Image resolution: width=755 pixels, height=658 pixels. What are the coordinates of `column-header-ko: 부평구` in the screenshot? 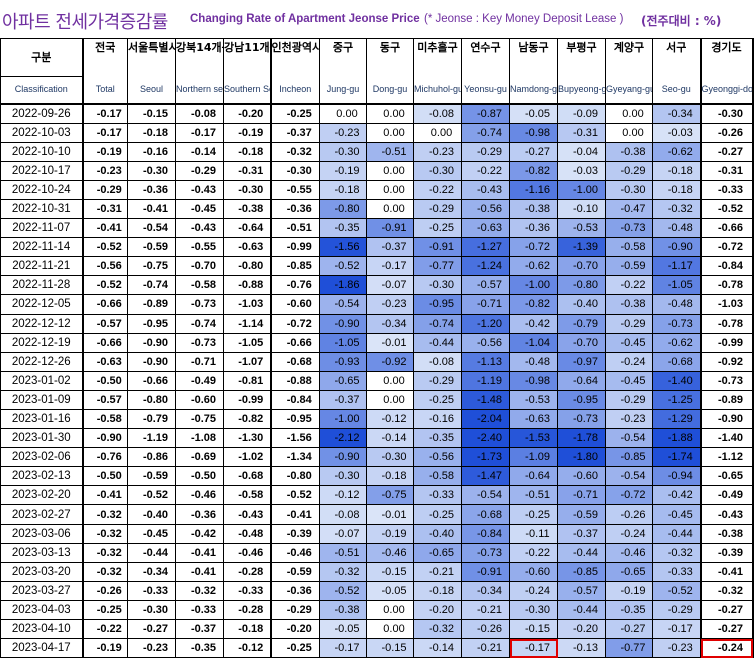 It's located at (581, 57).